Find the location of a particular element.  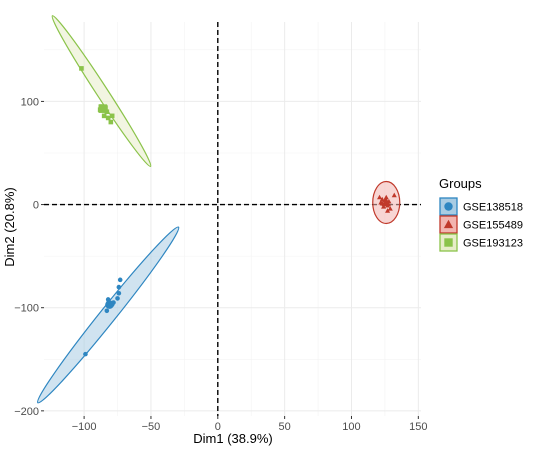

legend: Groups GSE138518 GSE155489 GSE193123 is located at coordinates (481, 214).